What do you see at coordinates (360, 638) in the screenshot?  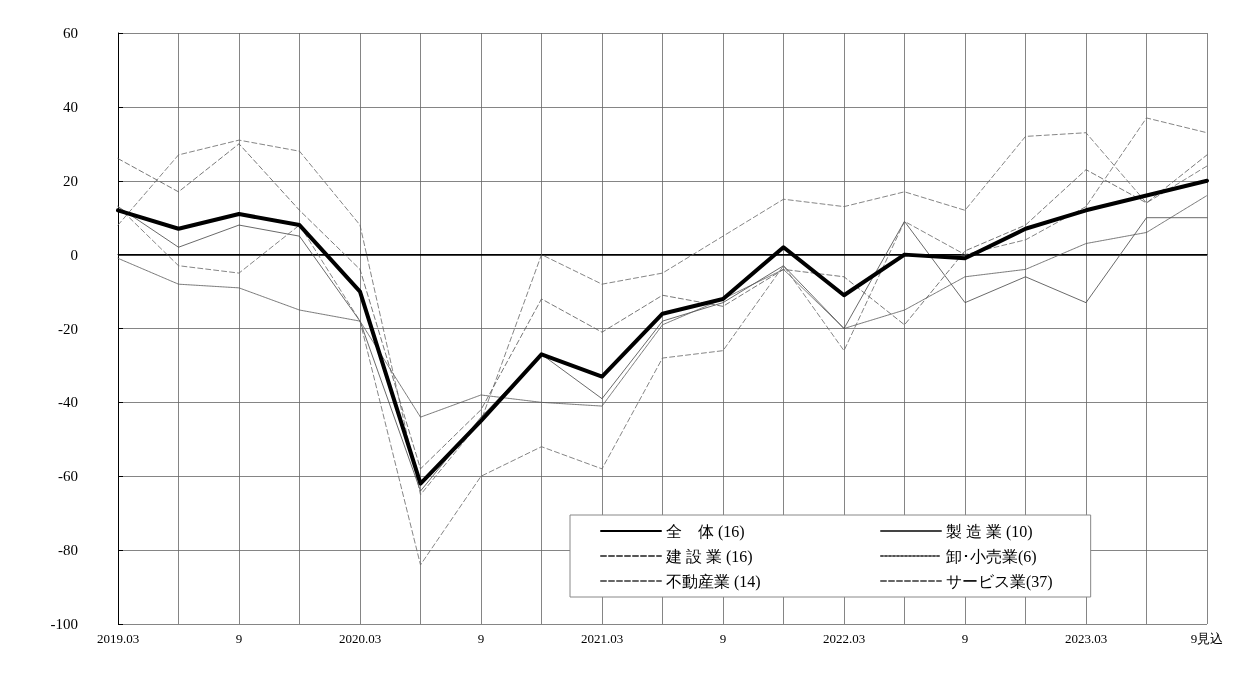 I see `x-tick-label: 2020.03` at bounding box center [360, 638].